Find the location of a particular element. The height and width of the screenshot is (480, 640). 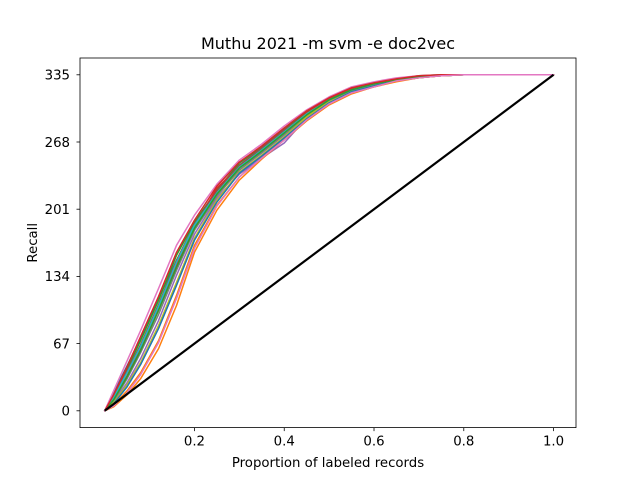

y-tick-label-1: 67 is located at coordinates (61, 344).